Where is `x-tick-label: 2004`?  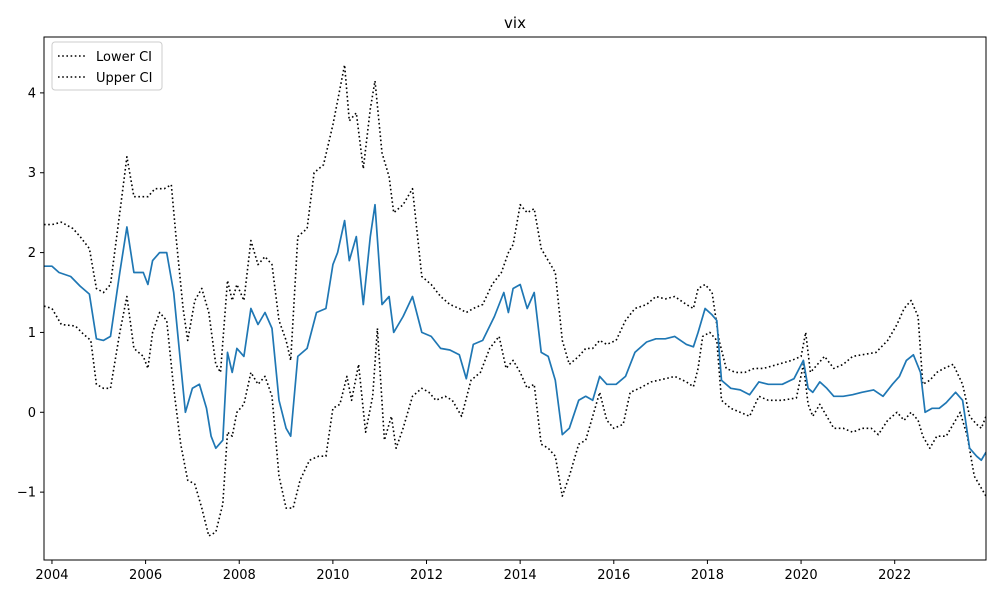 x-tick-label: 2004 is located at coordinates (51, 575).